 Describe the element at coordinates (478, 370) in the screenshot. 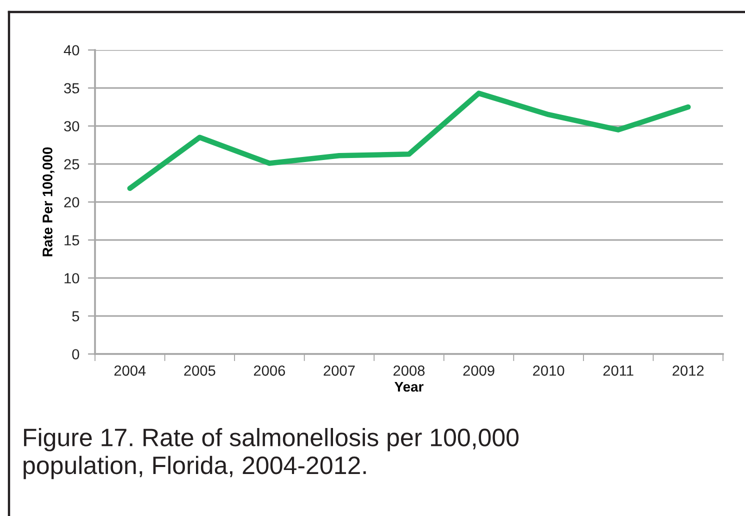

I see `x-tick-label: 2009` at that location.